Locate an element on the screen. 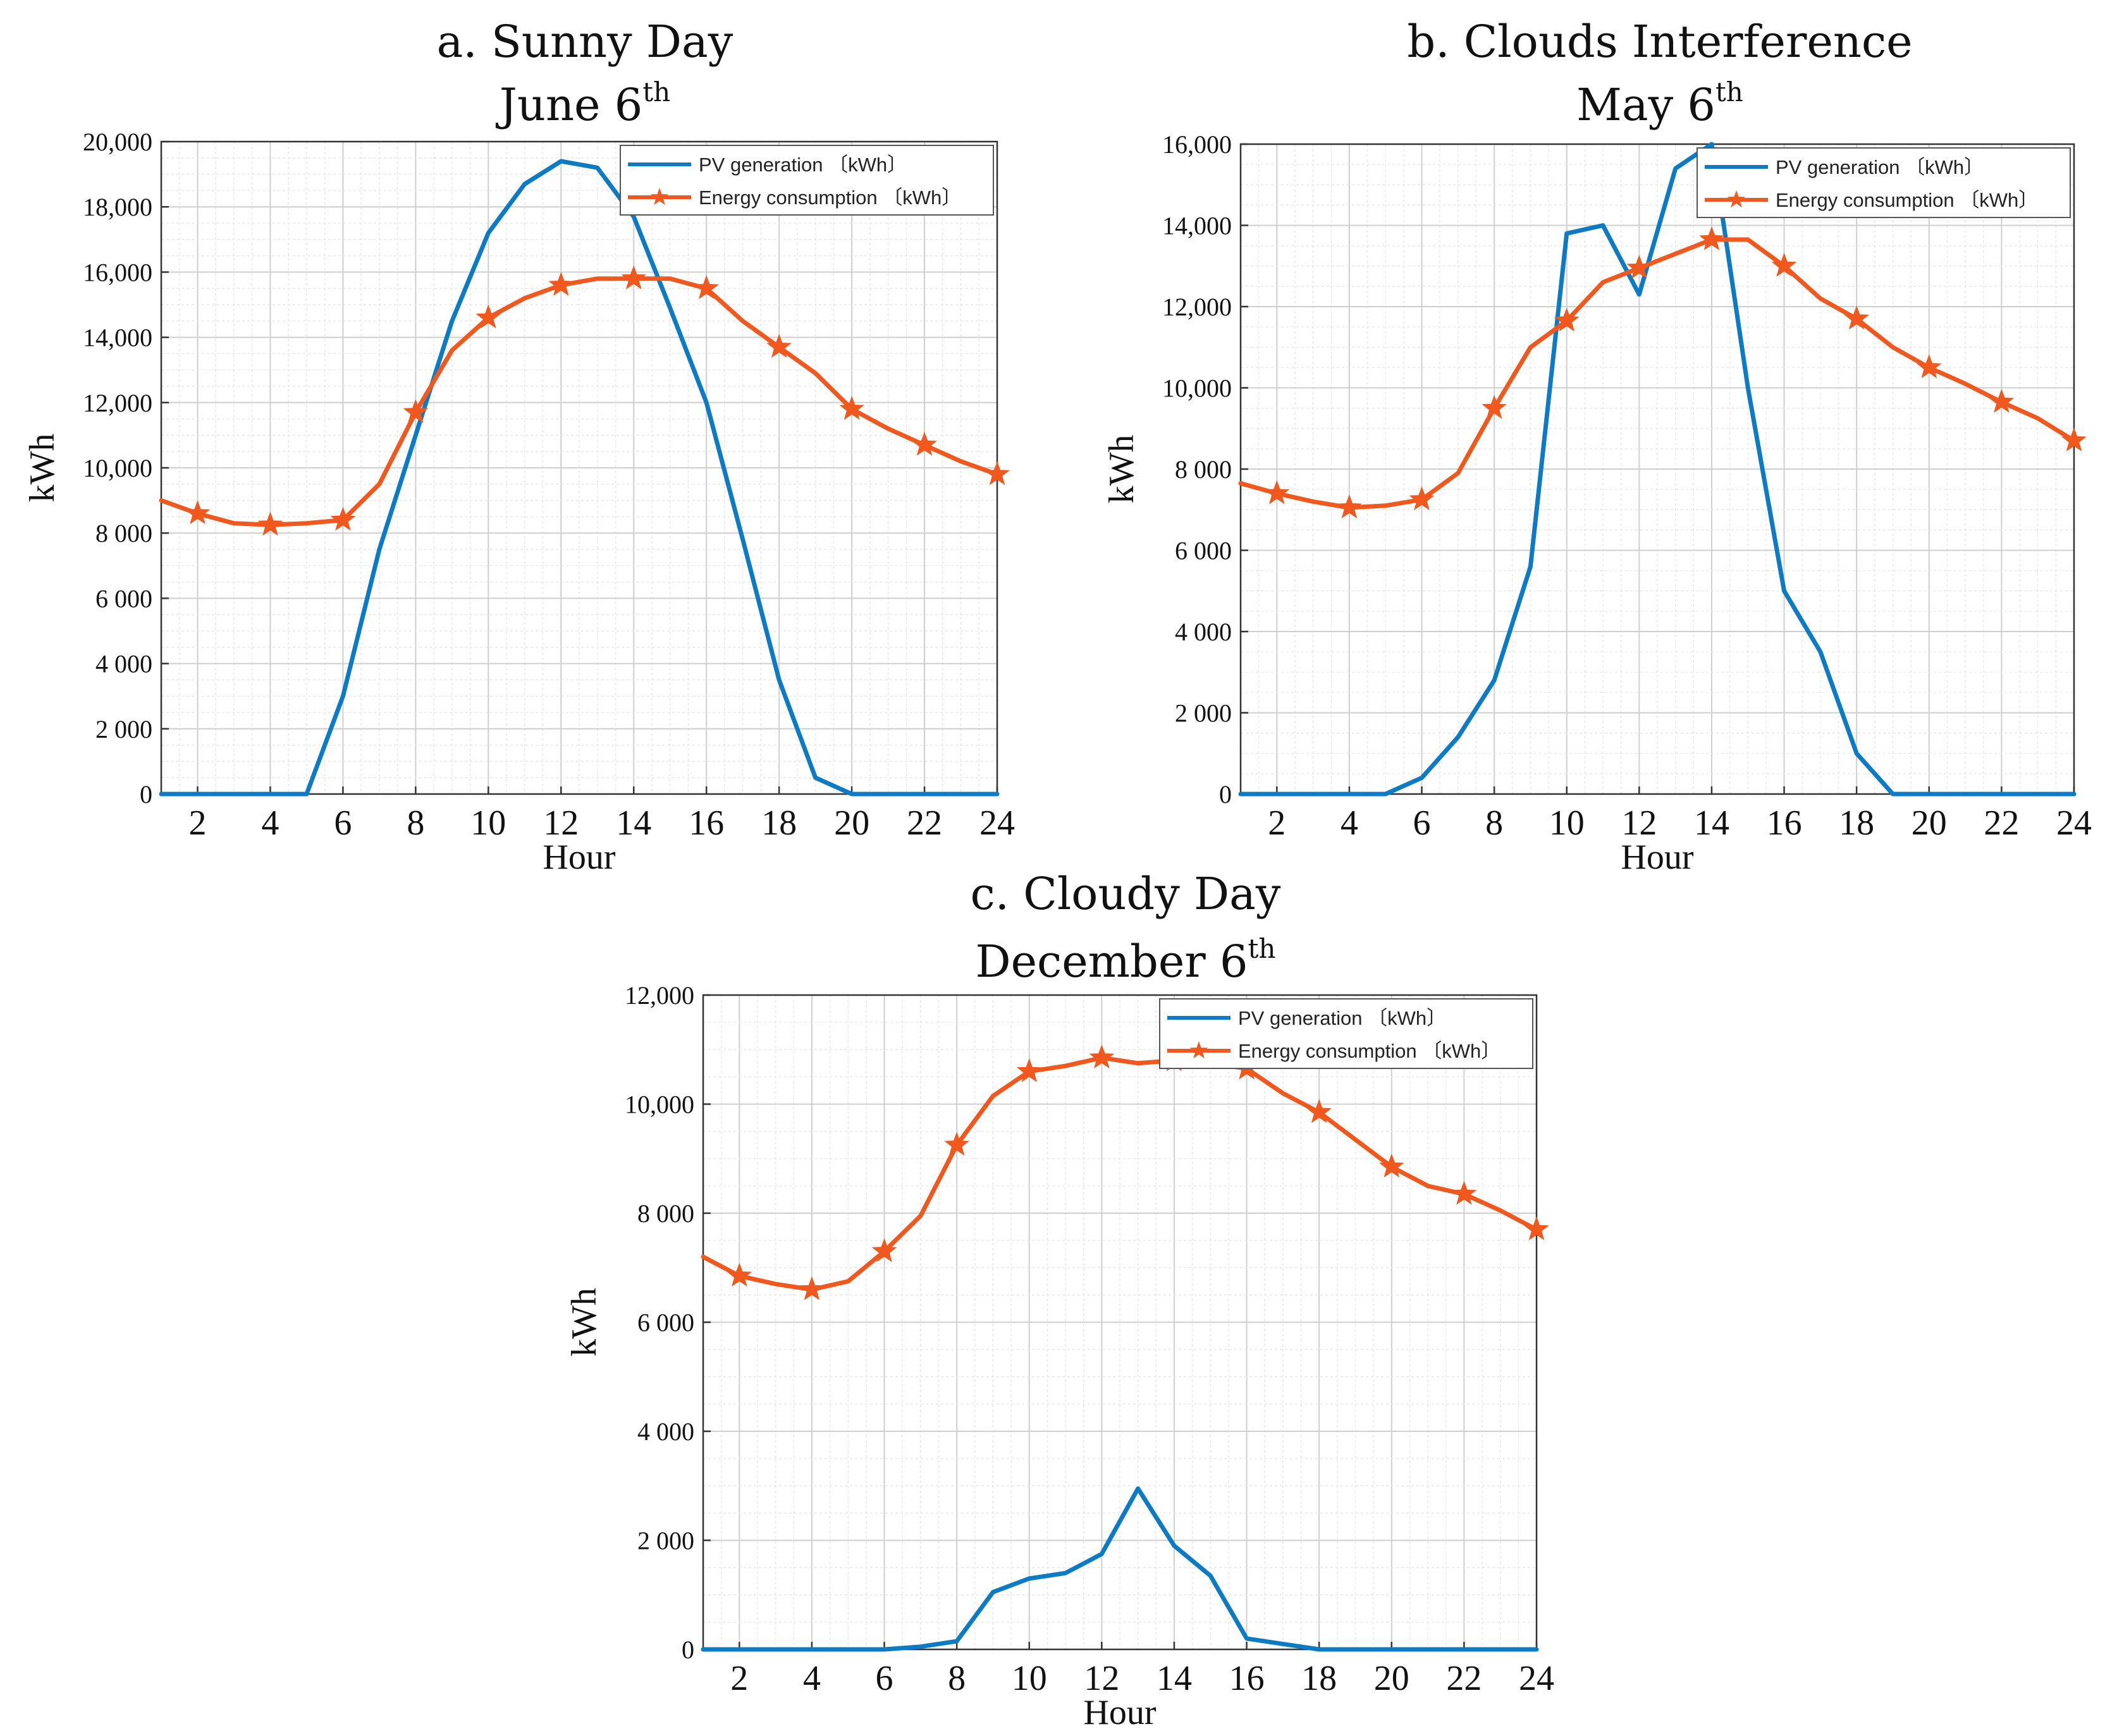 The height and width of the screenshot is (1736, 2105). grid is located at coordinates (1120, 1322).